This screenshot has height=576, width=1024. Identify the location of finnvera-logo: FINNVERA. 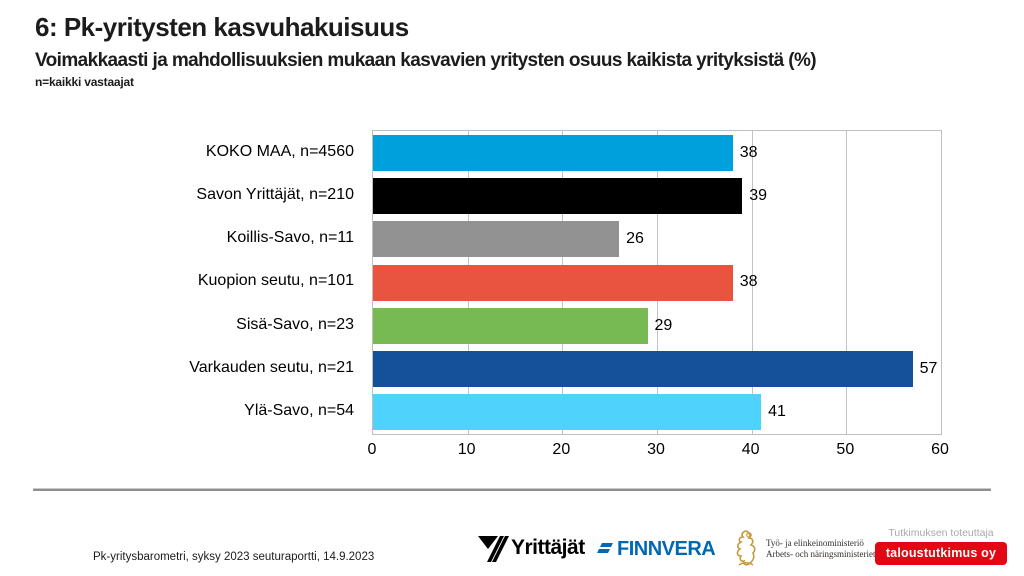
(656, 549).